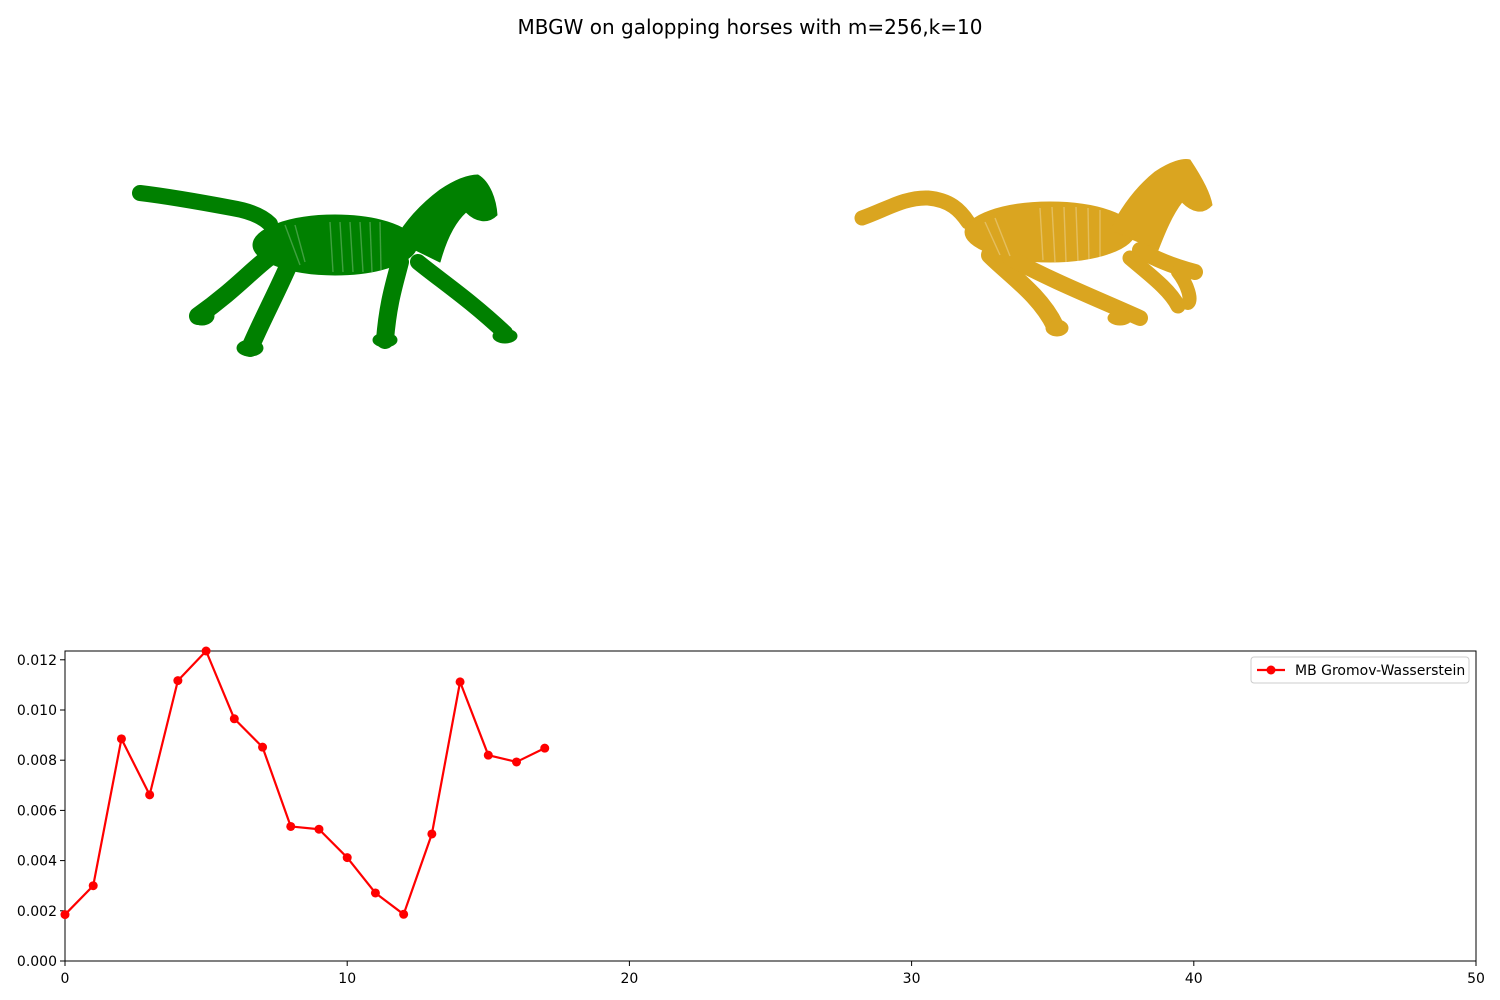 Image resolution: width=1500 pixels, height=1000 pixels. What do you see at coordinates (37, 661) in the screenshot?
I see `y-tick-label: 0.012` at bounding box center [37, 661].